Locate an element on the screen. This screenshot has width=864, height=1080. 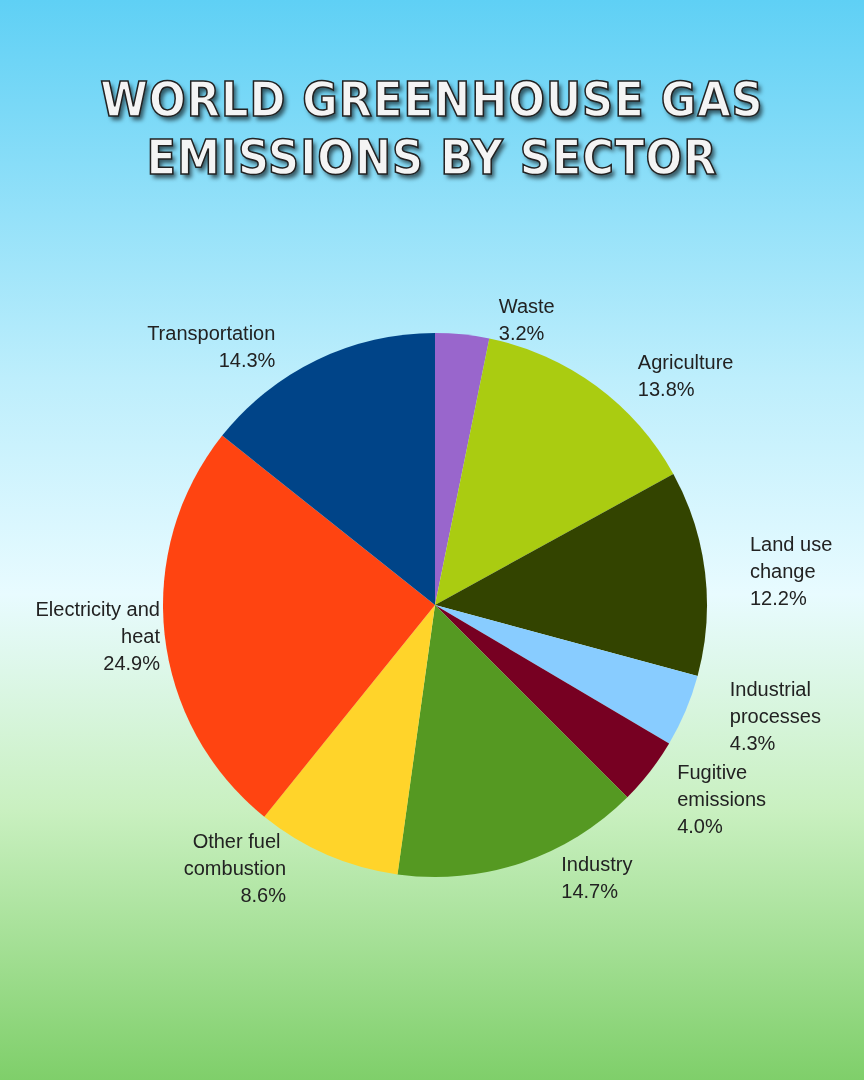
slice-label: Waste is located at coordinates (526, 305).